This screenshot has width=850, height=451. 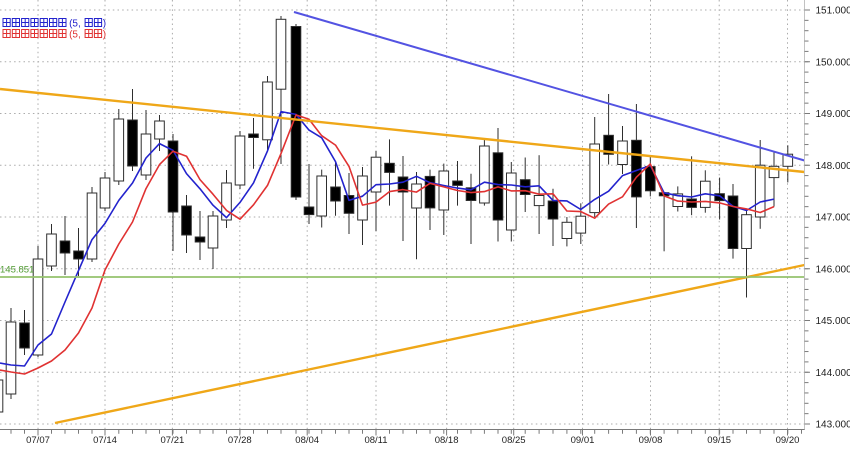 I want to click on svg-text: 09/15, so click(x=719, y=440).